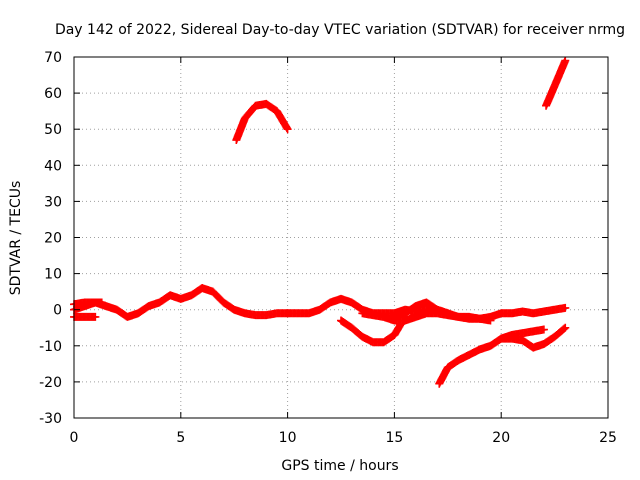 This screenshot has width=640, height=480. Describe the element at coordinates (53, 166) in the screenshot. I see `y-tick-label: 40` at that location.